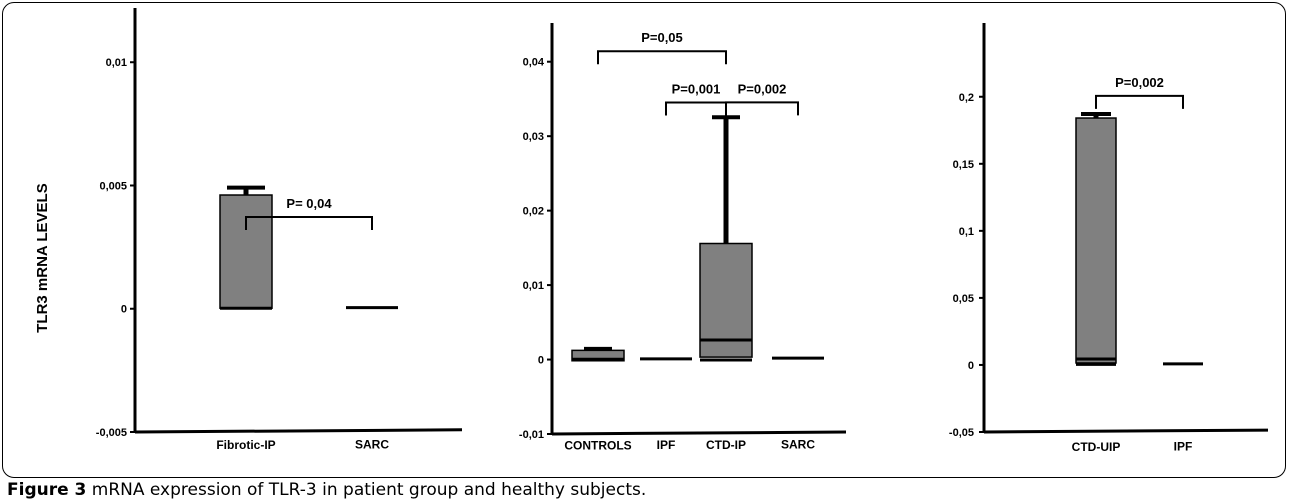 This screenshot has width=1290, height=503. I want to click on y-tick-label: 0,1, so click(966, 232).